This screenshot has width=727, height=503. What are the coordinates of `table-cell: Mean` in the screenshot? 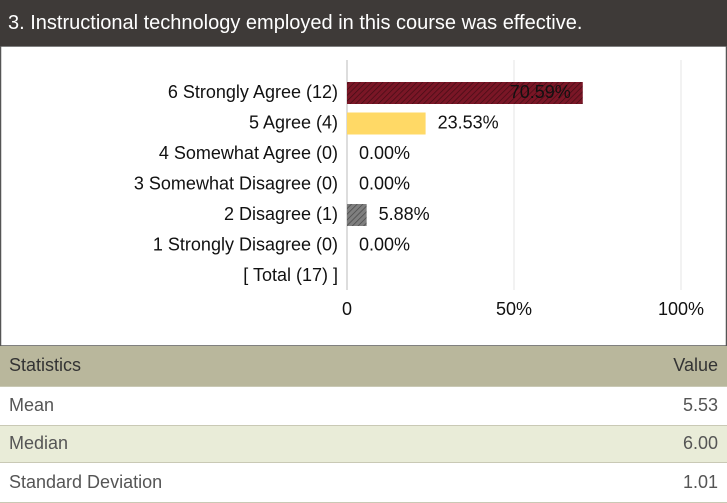 It's located at (266, 406).